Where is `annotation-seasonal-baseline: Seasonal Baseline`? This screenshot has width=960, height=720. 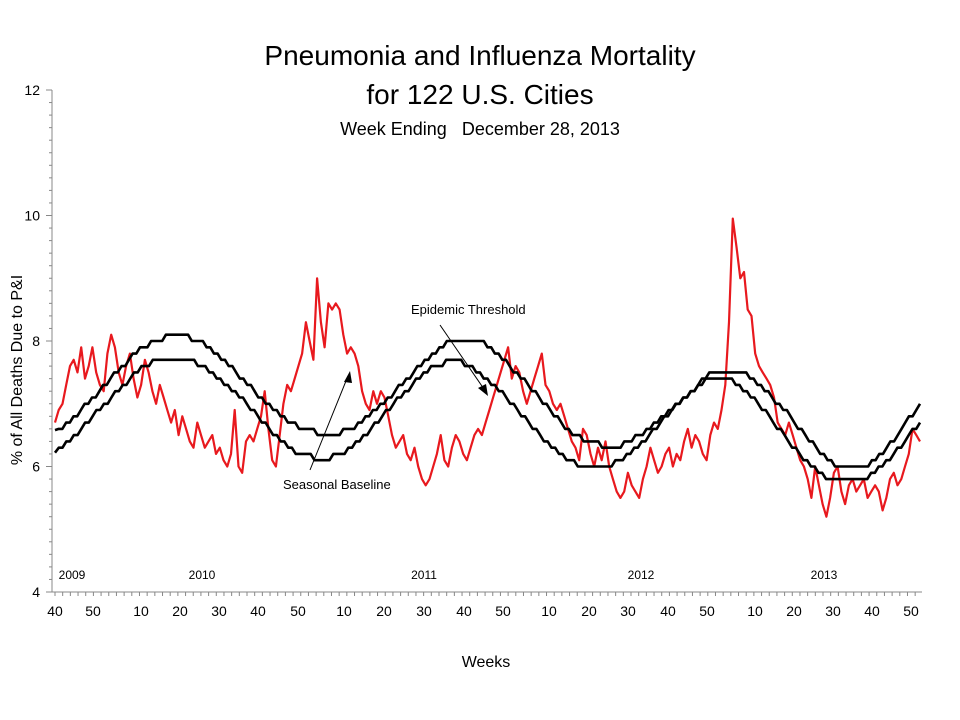
annotation-seasonal-baseline: Seasonal Baseline is located at coordinates (337, 484).